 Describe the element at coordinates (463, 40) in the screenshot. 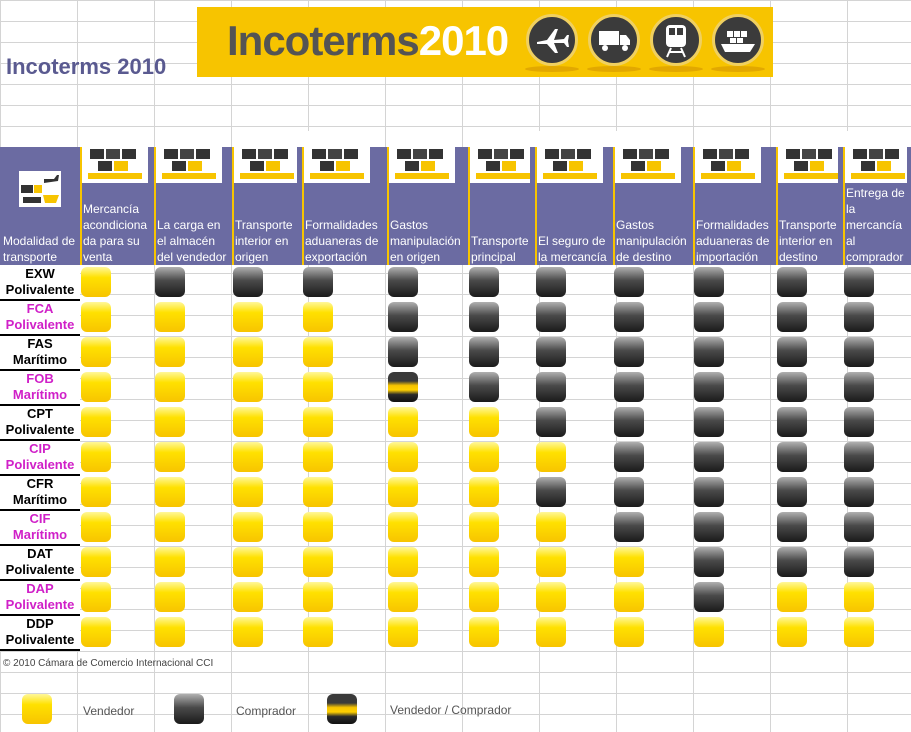

I see `banner-title-part2: 2010` at that location.